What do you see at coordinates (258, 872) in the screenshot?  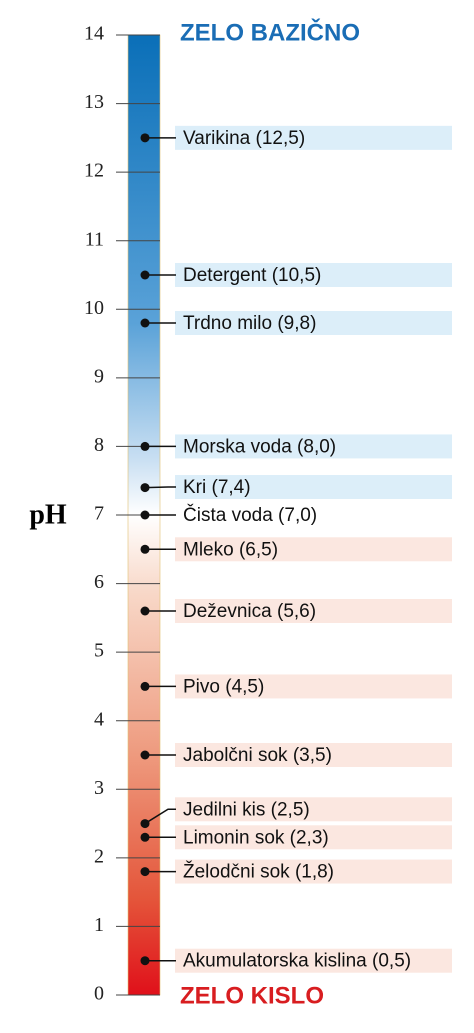 I see `item-label: Želodčni sok (1,8)` at bounding box center [258, 872].